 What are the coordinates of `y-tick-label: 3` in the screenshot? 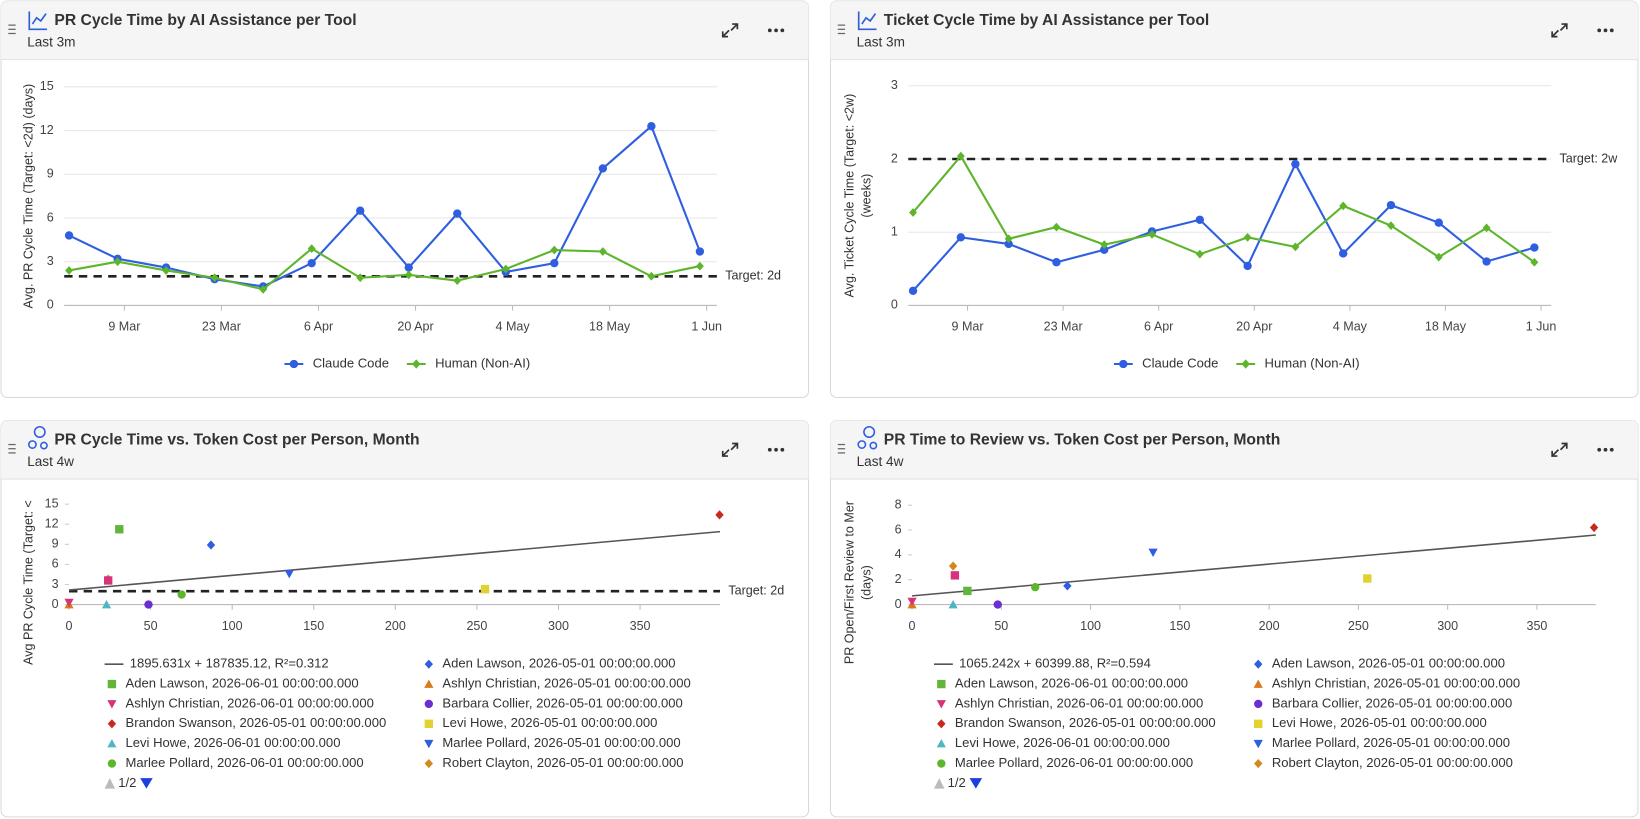 It's located at (894, 85).